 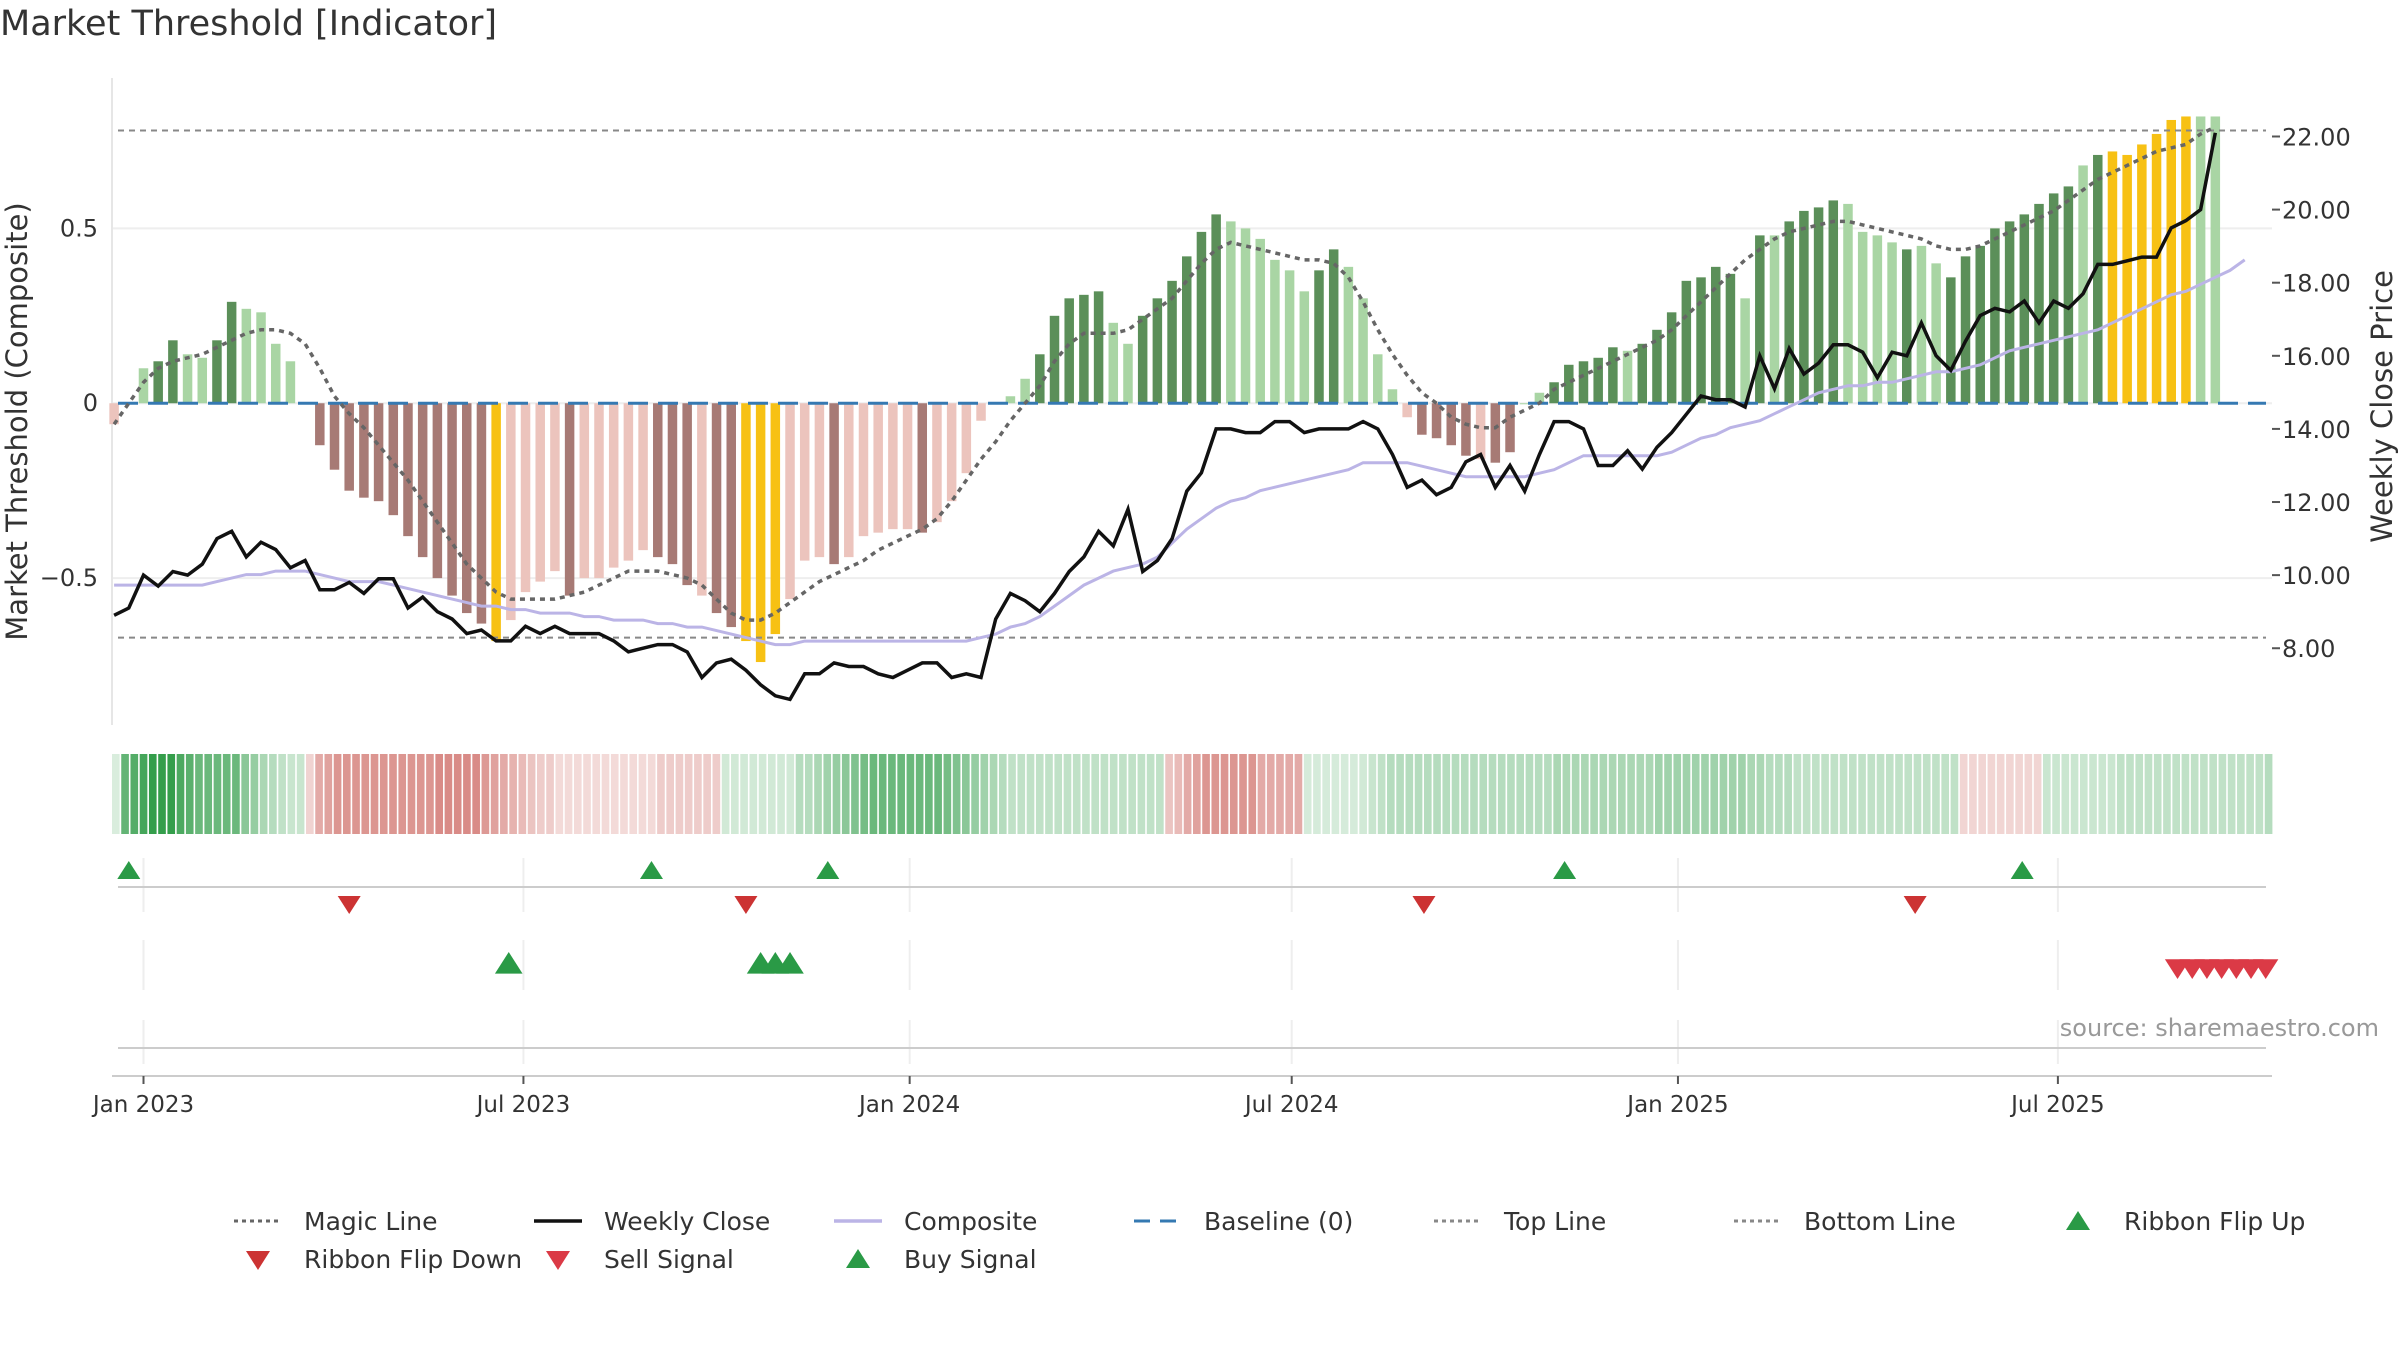 I want to click on y-right-tick-label: 22.00, so click(x=2316, y=137).